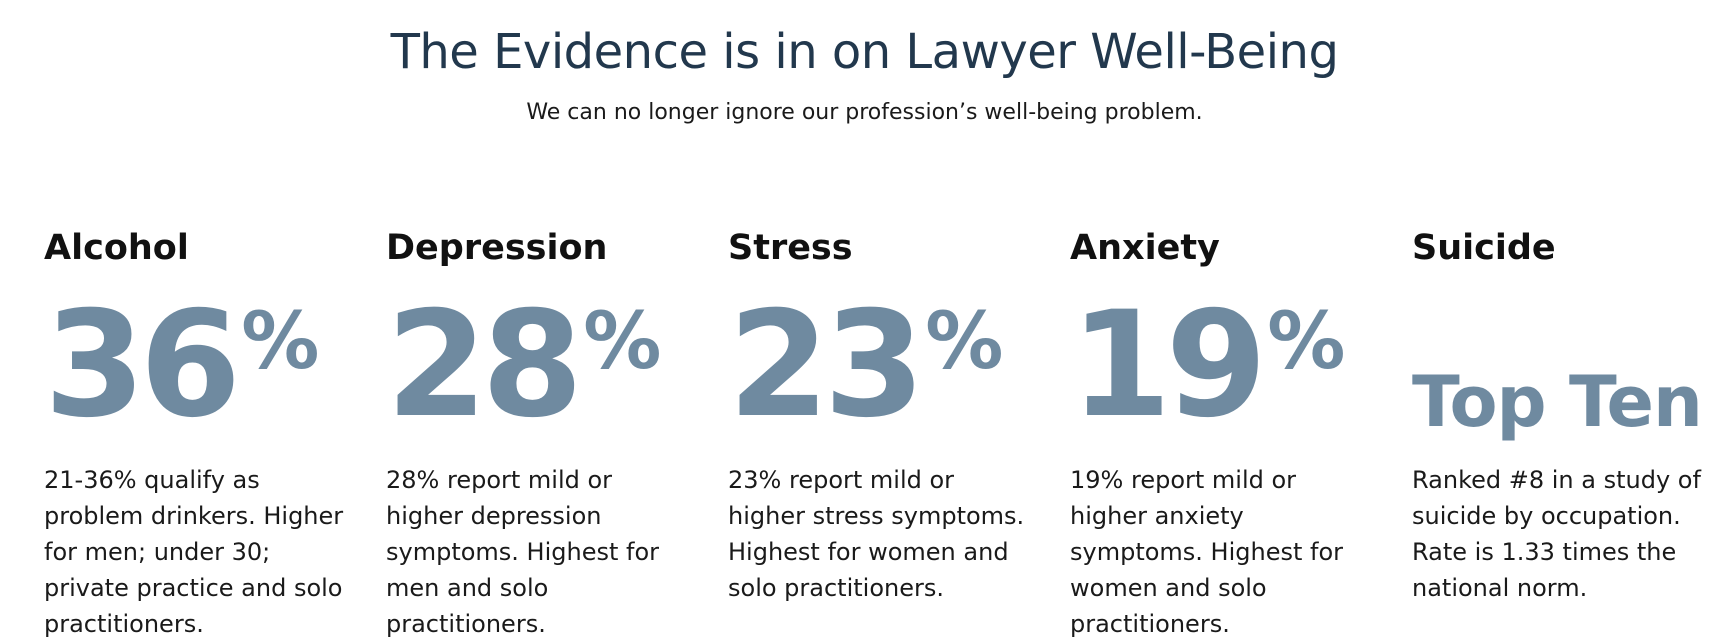 Image resolution: width=1729 pixels, height=642 pixels. I want to click on stat-figure: 23%, so click(865, 365).